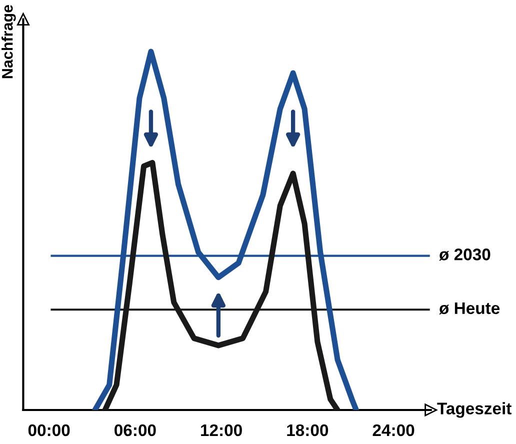  Describe the element at coordinates (474, 410) in the screenshot. I see `x-axis-title: Tageszeit` at that location.